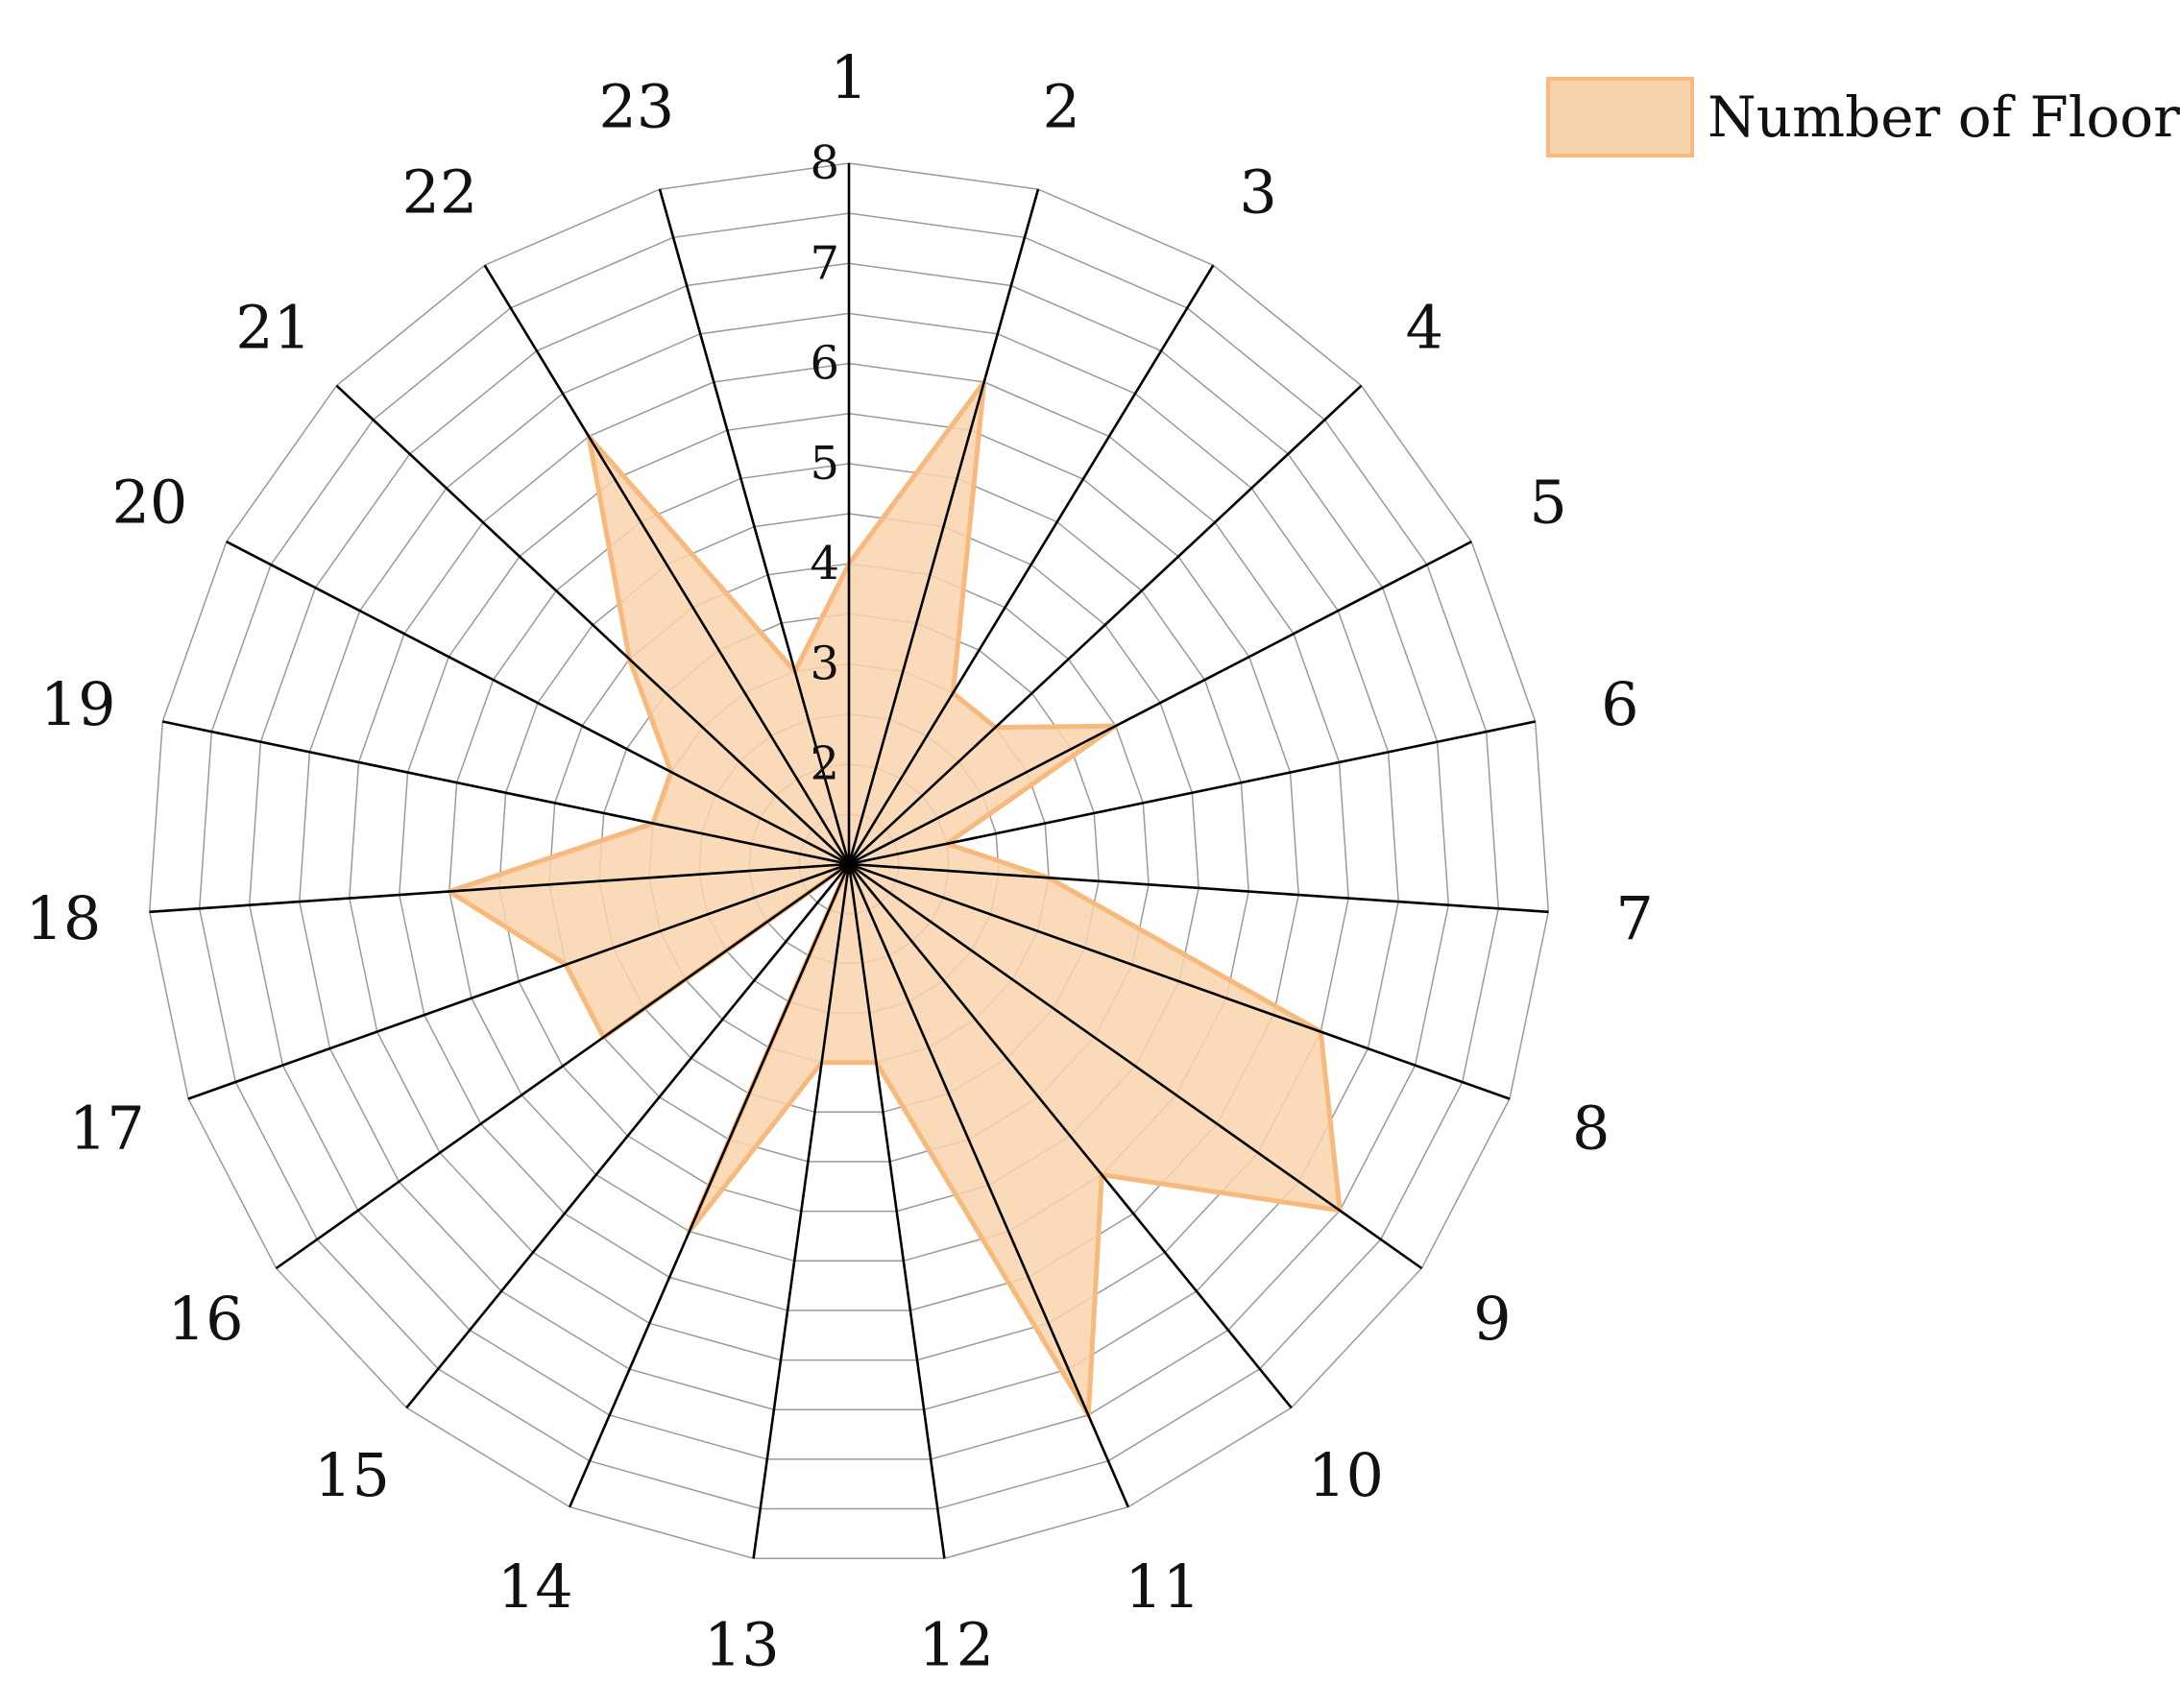 The width and height of the screenshot is (2180, 1708). What do you see at coordinates (825, 163) in the screenshot?
I see `tick-label: 8` at bounding box center [825, 163].